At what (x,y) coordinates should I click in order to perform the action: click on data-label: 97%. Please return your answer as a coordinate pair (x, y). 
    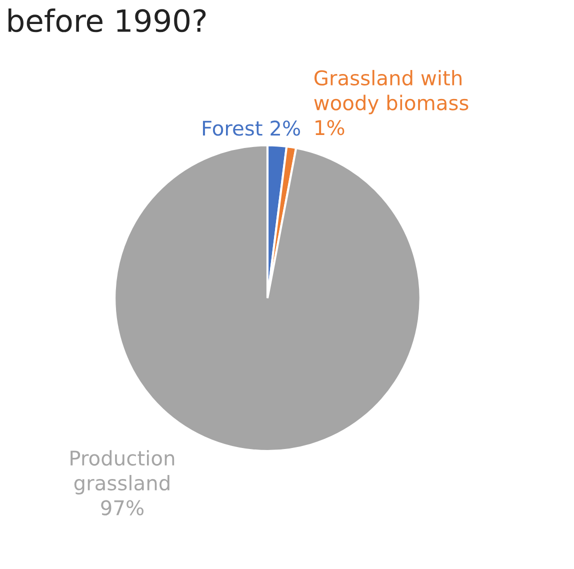
    Looking at the image, I should click on (122, 508).